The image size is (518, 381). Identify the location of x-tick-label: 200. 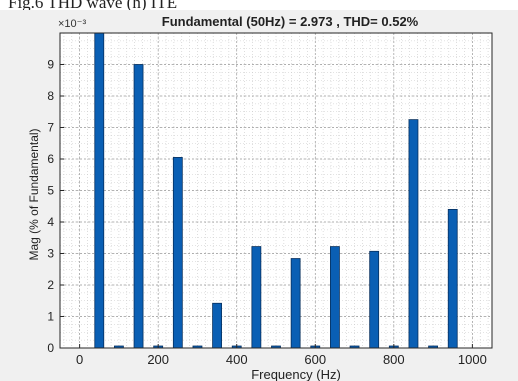
(158, 359).